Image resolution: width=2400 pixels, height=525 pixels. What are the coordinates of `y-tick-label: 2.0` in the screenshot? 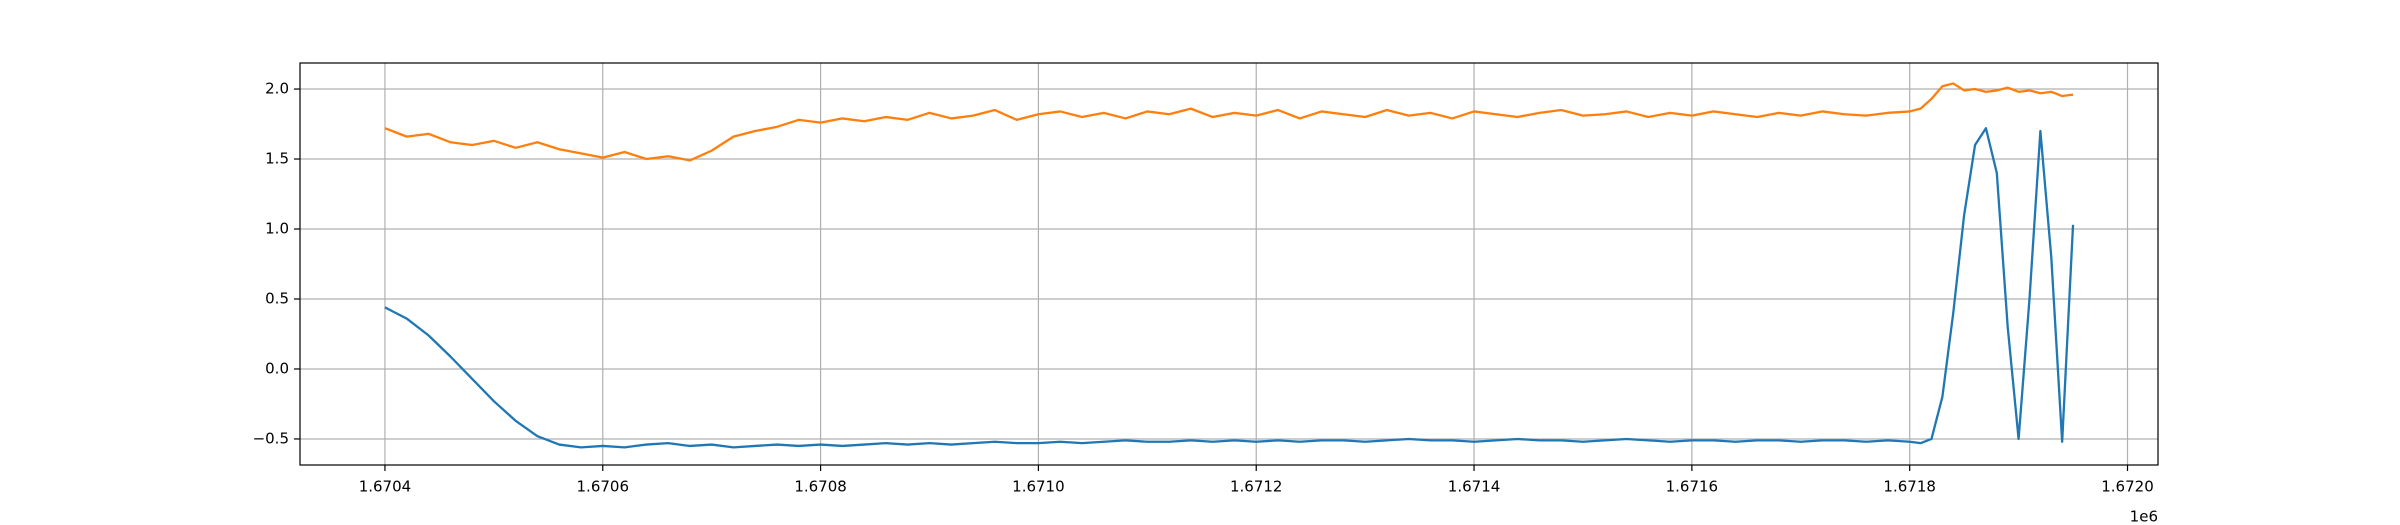 It's located at (277, 89).